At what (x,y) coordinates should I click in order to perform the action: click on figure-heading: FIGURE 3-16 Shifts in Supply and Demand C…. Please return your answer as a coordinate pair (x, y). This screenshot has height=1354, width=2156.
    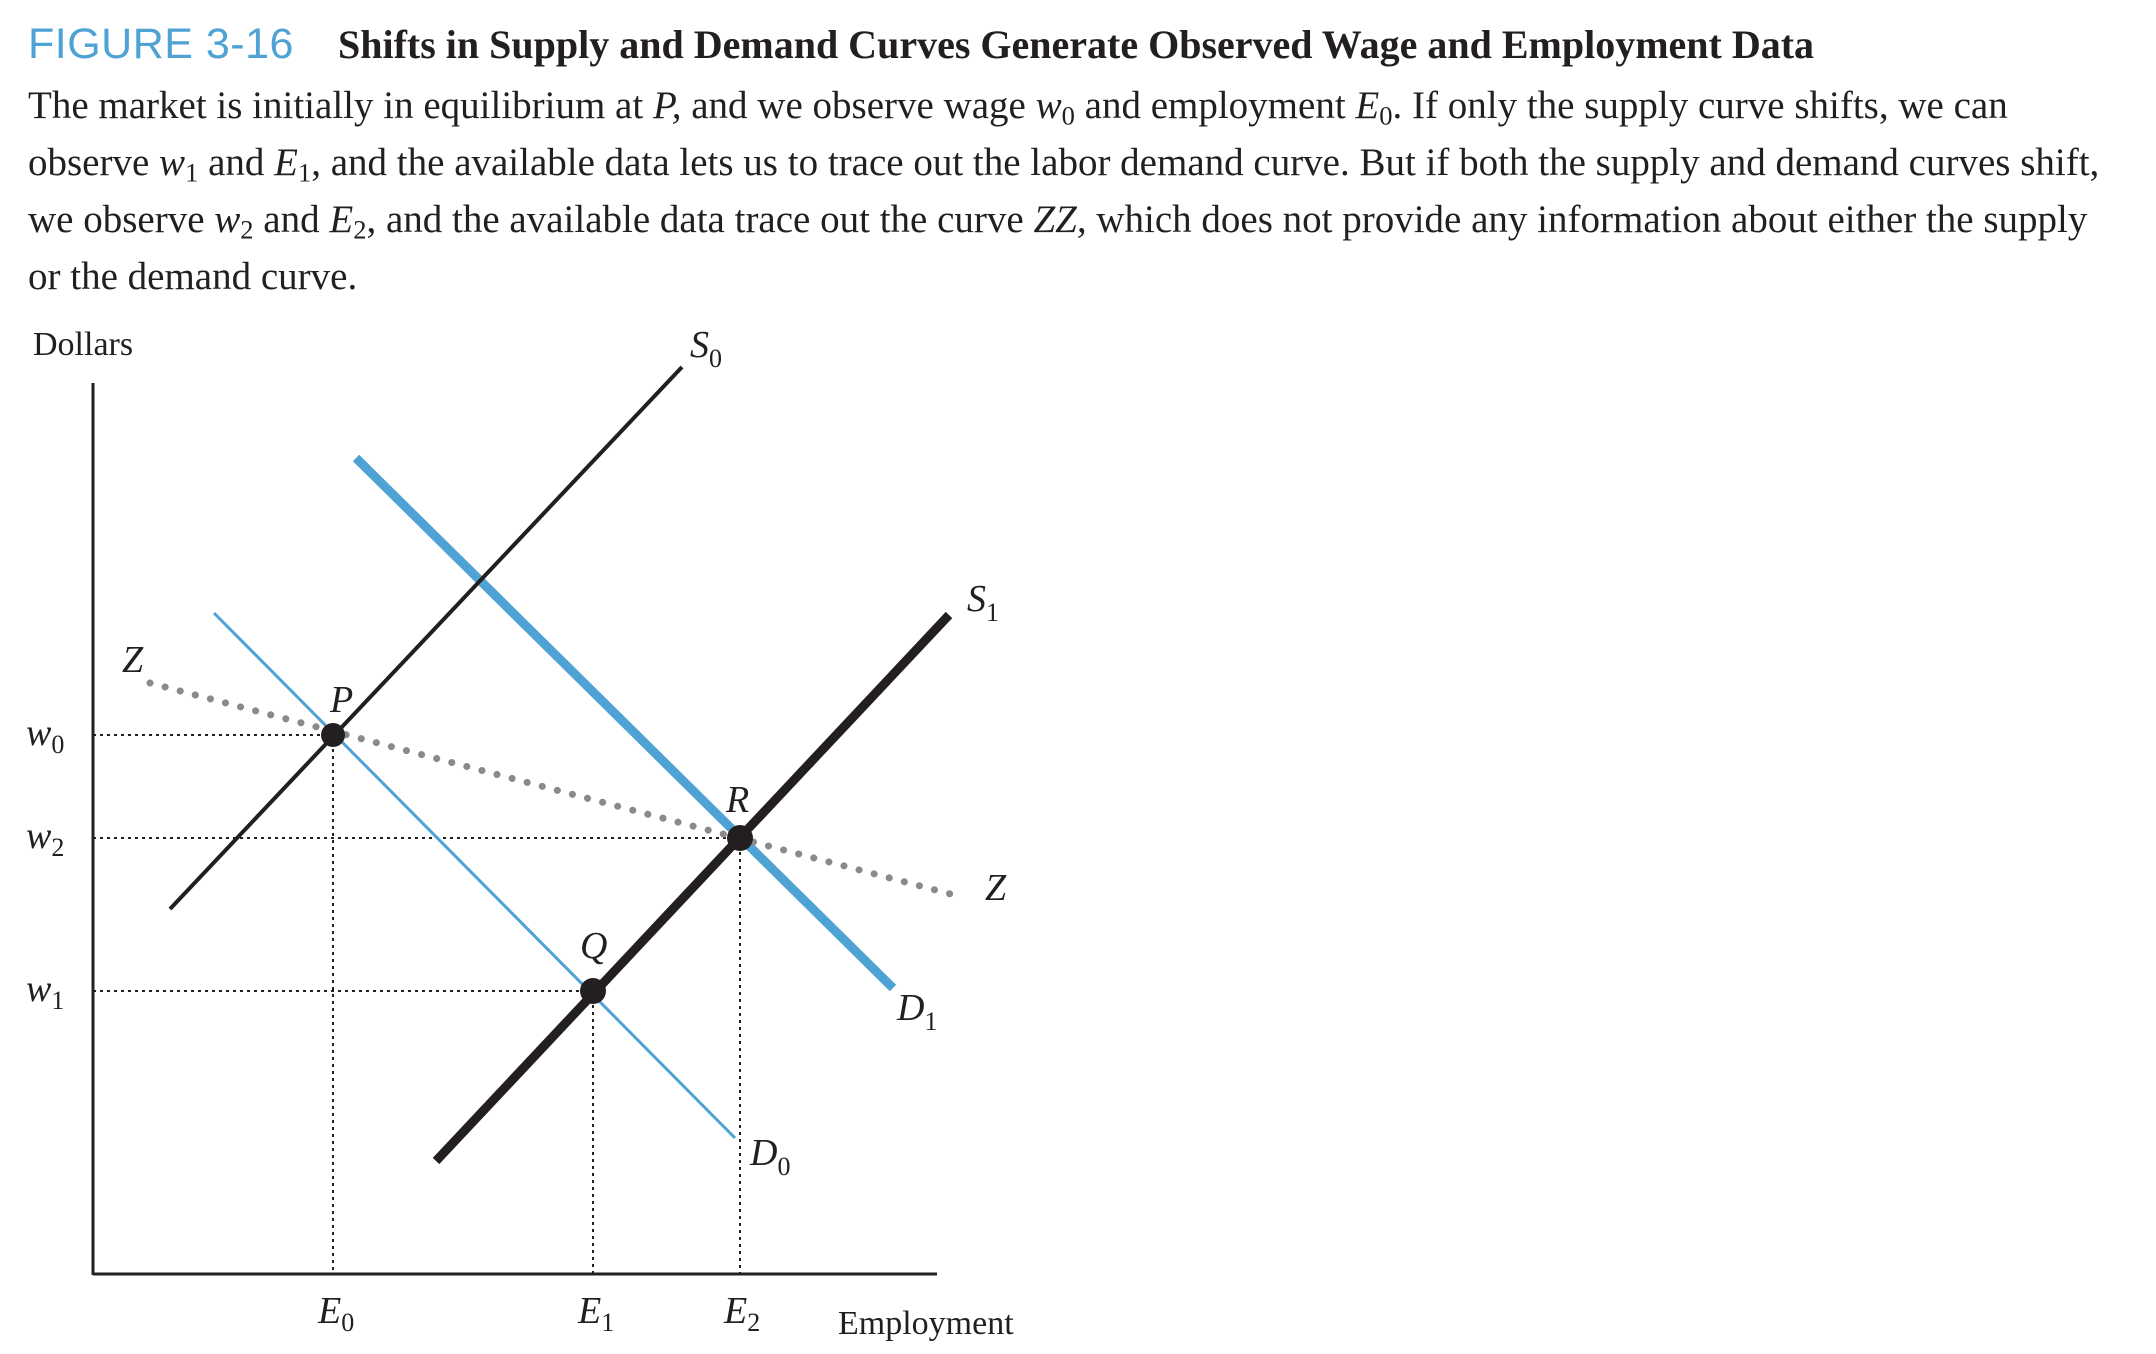
    Looking at the image, I should click on (1083, 44).